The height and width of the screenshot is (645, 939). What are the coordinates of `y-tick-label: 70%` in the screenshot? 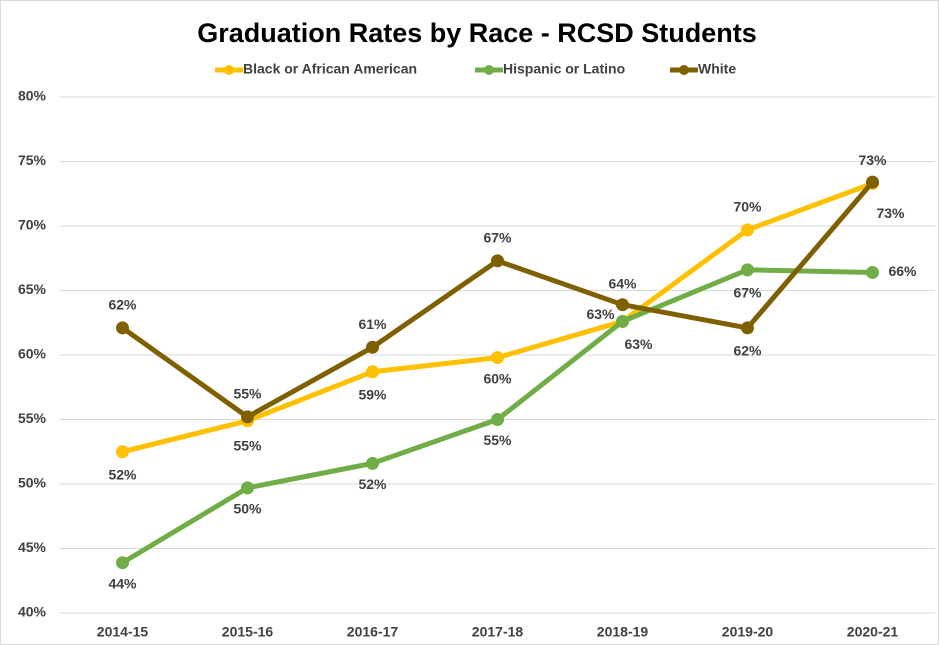 It's located at (32, 225).